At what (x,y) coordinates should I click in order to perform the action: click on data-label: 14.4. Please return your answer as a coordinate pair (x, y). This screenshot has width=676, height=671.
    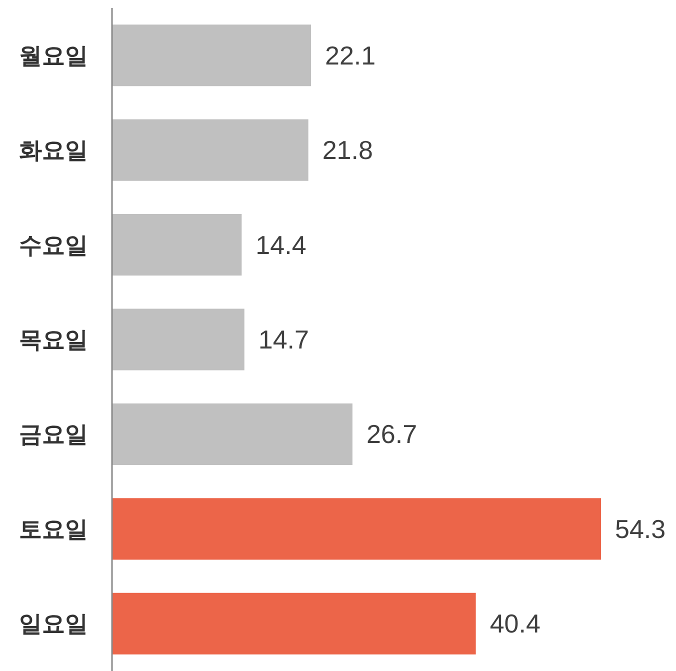
    Looking at the image, I should click on (281, 245).